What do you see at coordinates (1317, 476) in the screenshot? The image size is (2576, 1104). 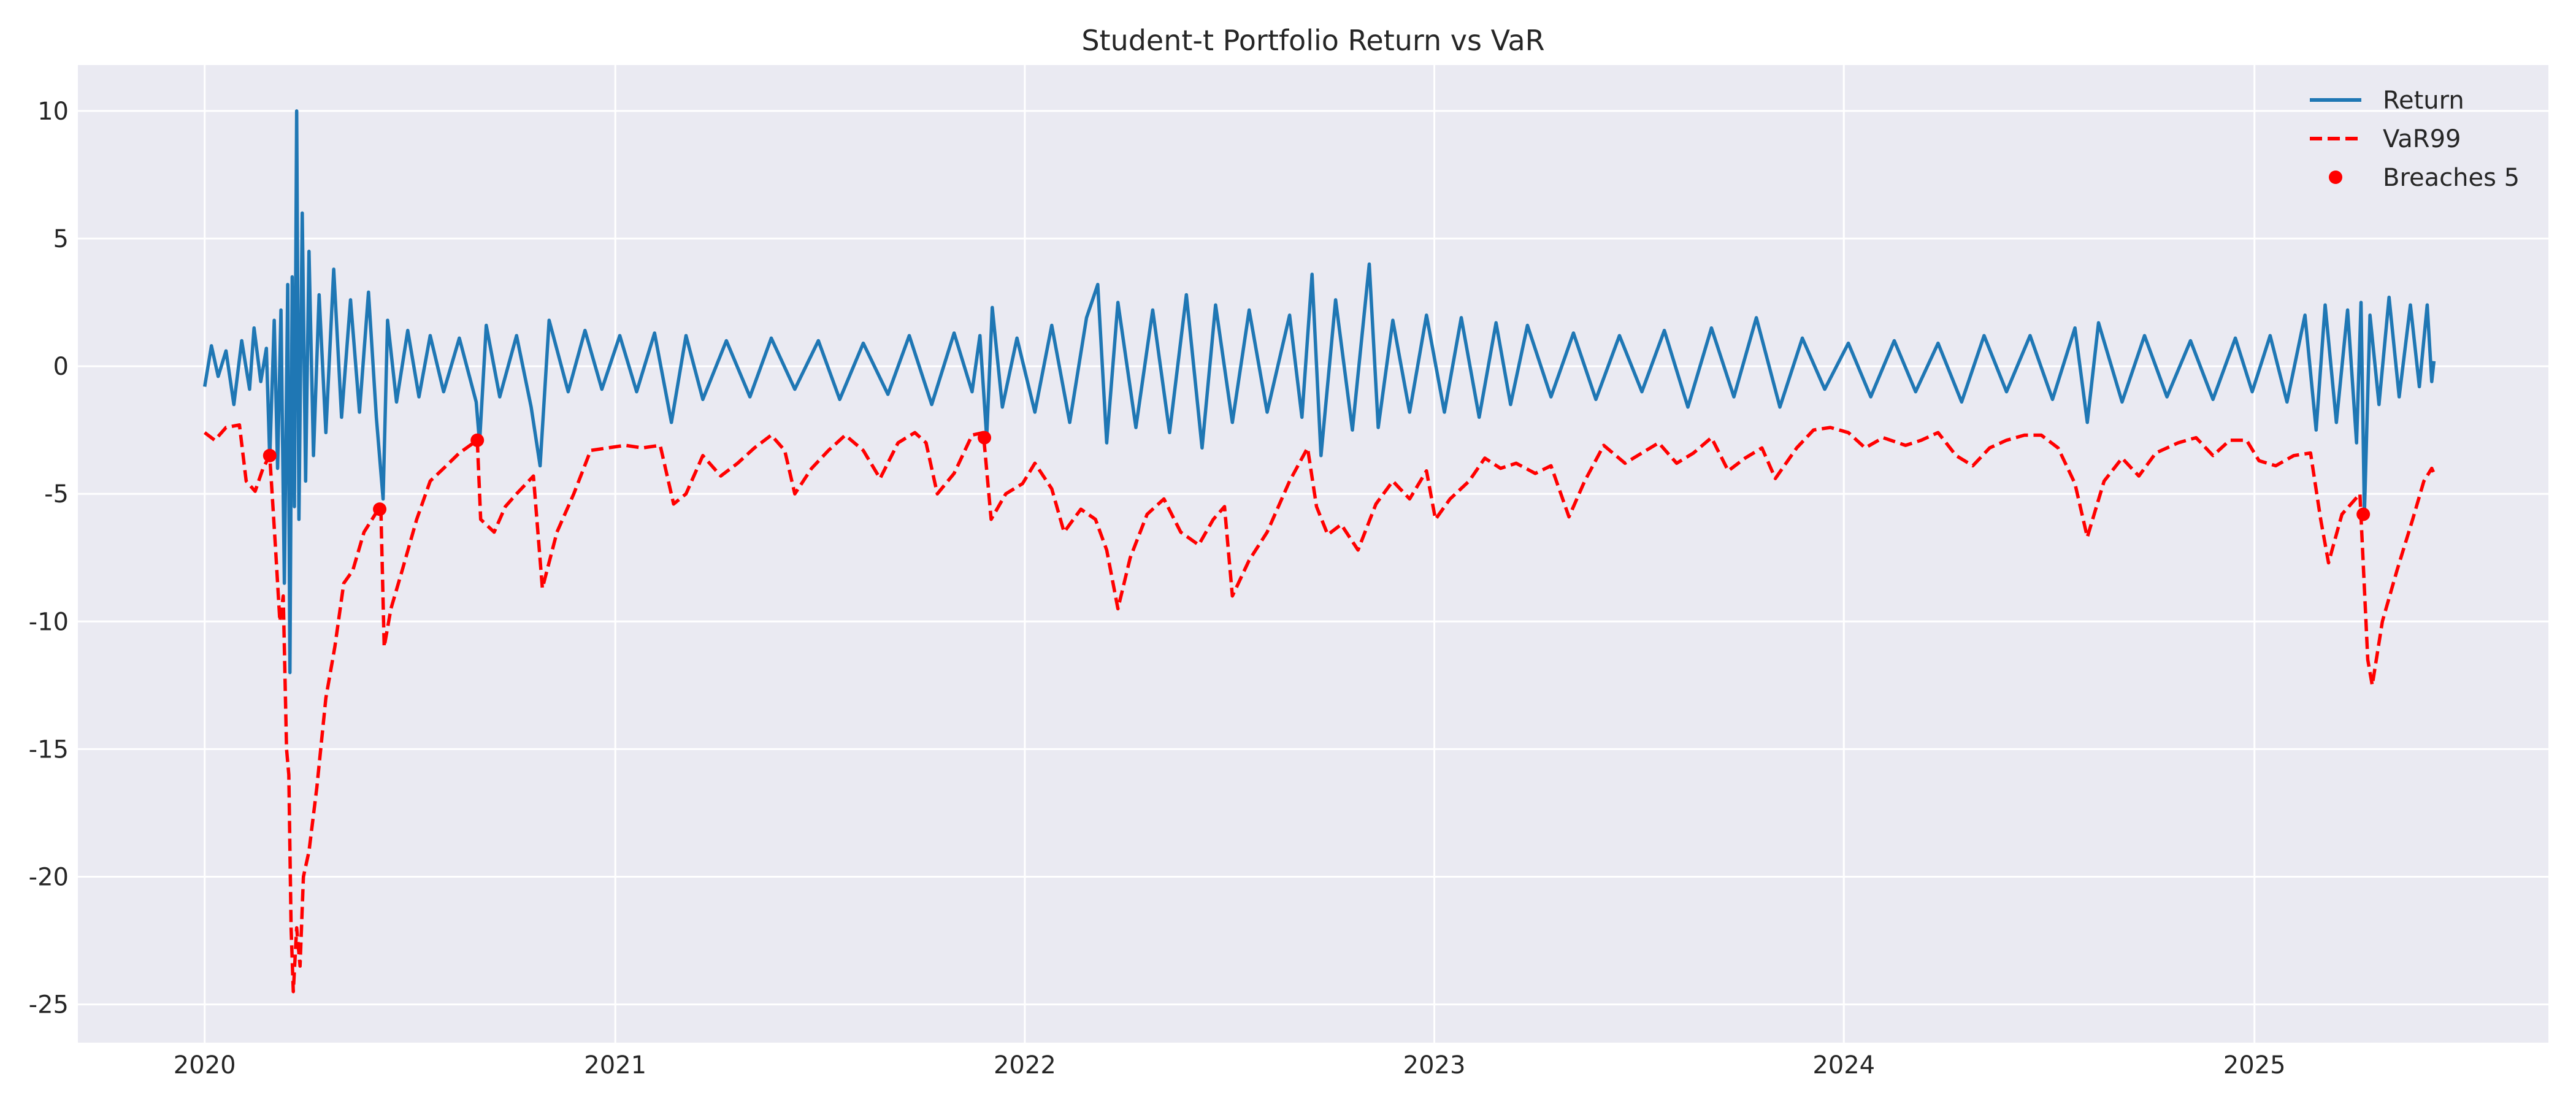 I see `breach-markers` at bounding box center [1317, 476].